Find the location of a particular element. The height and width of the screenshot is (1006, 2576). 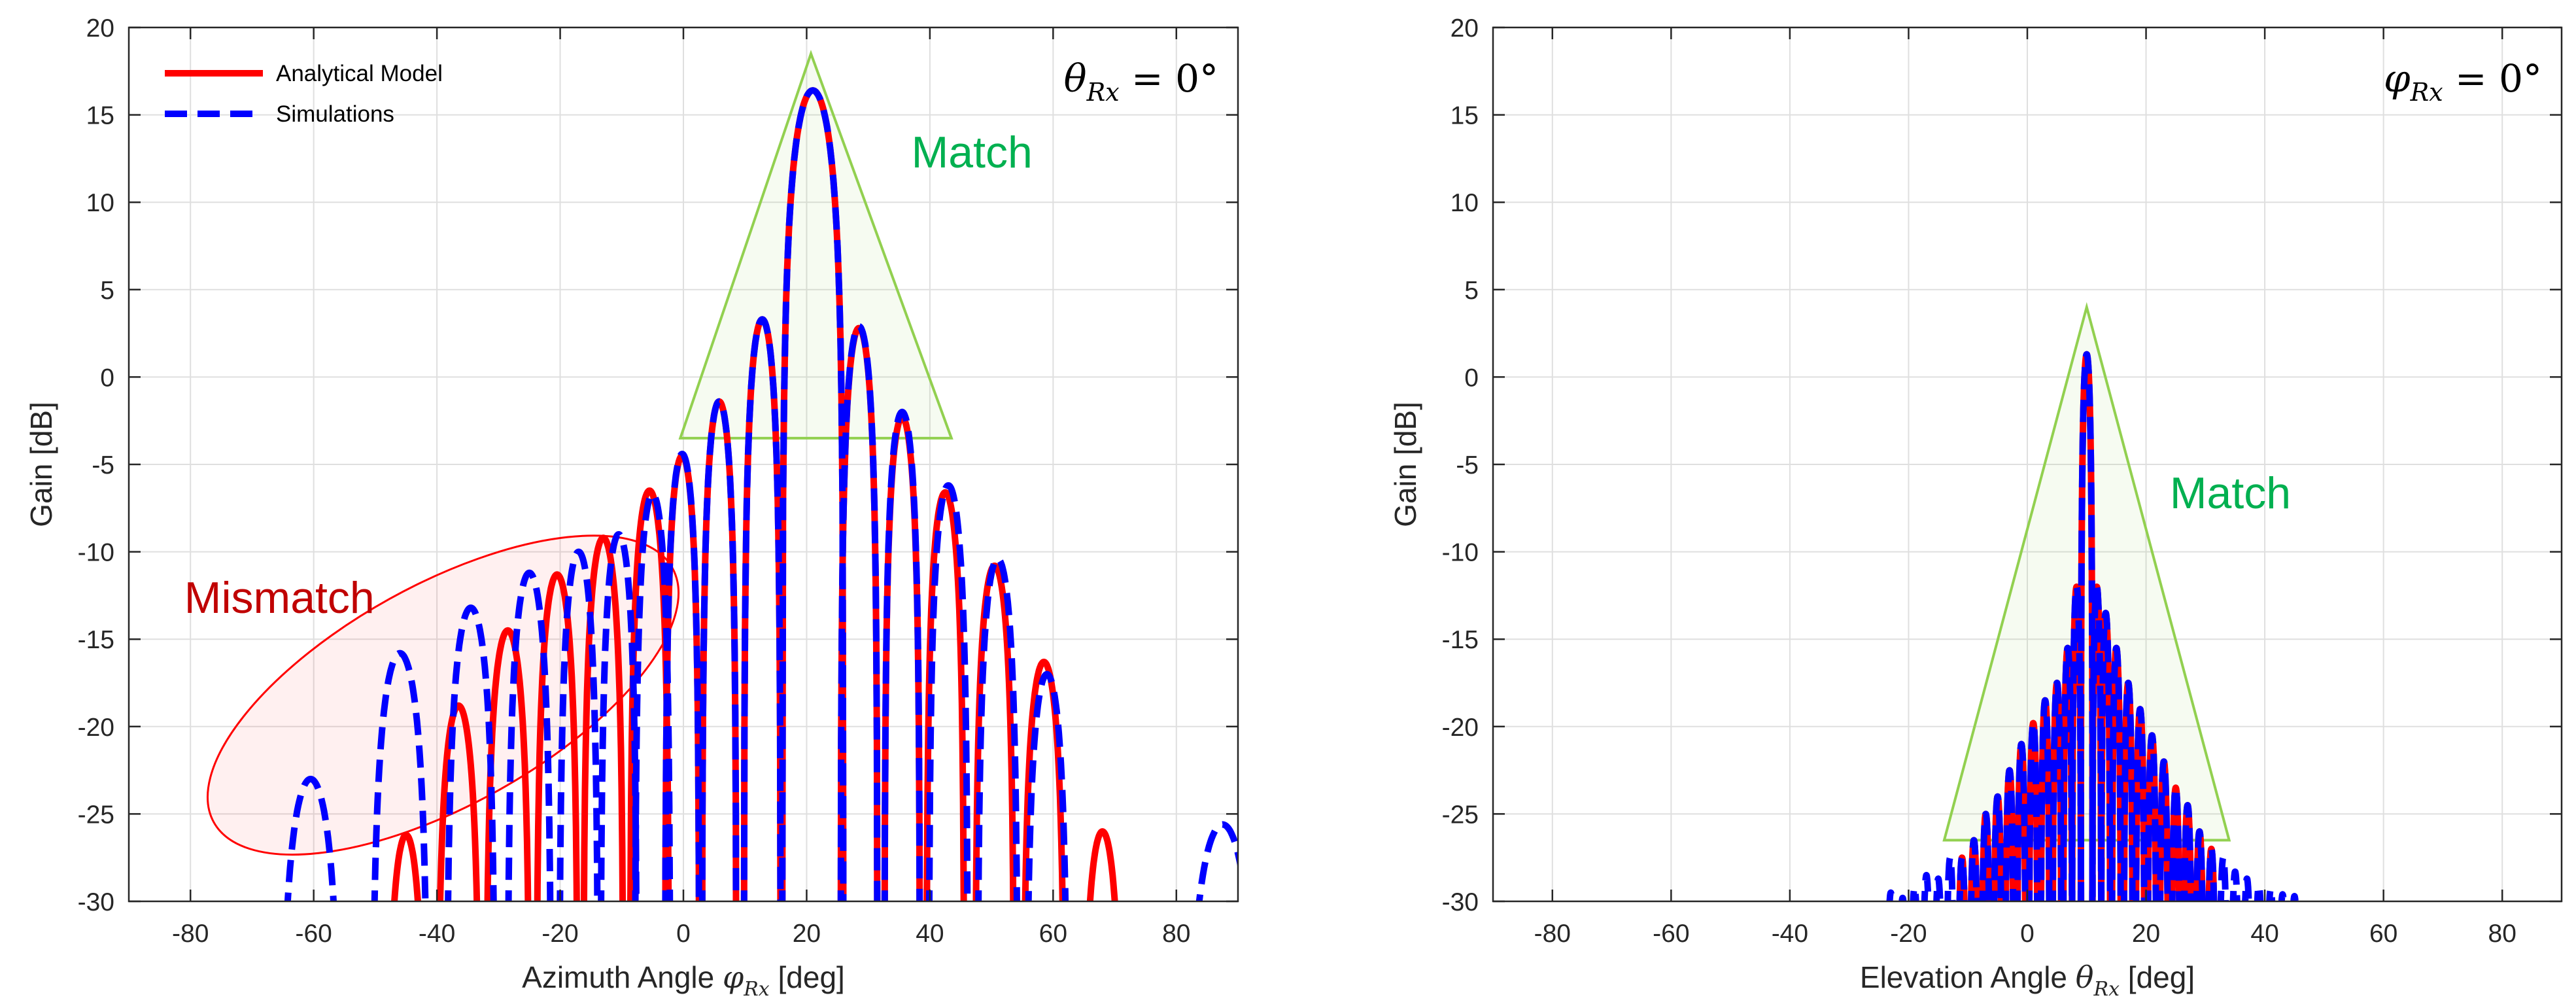

annotation-match: Match is located at coordinates (2230, 493).